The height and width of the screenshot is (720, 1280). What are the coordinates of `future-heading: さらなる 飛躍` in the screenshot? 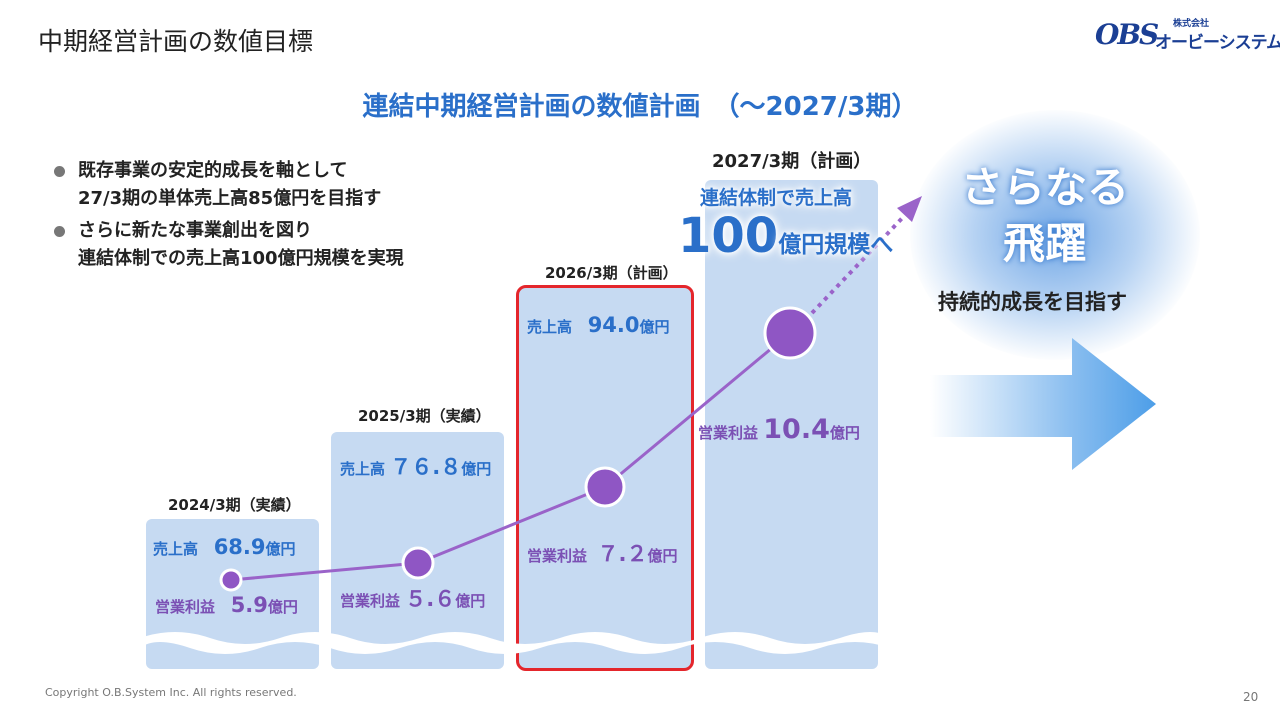 It's located at (1045, 216).